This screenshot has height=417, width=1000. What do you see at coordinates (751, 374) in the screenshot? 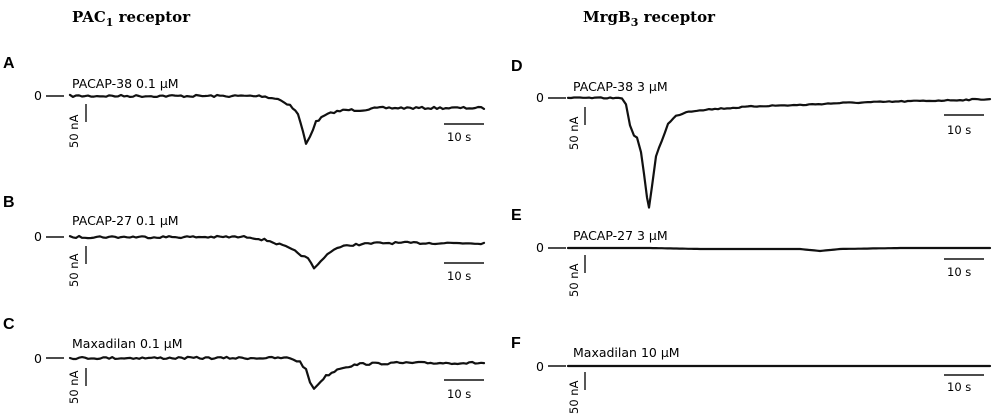
I see `panel-f: F Maxadilan 10 µM 0 50 nA 10 s` at bounding box center [751, 374].